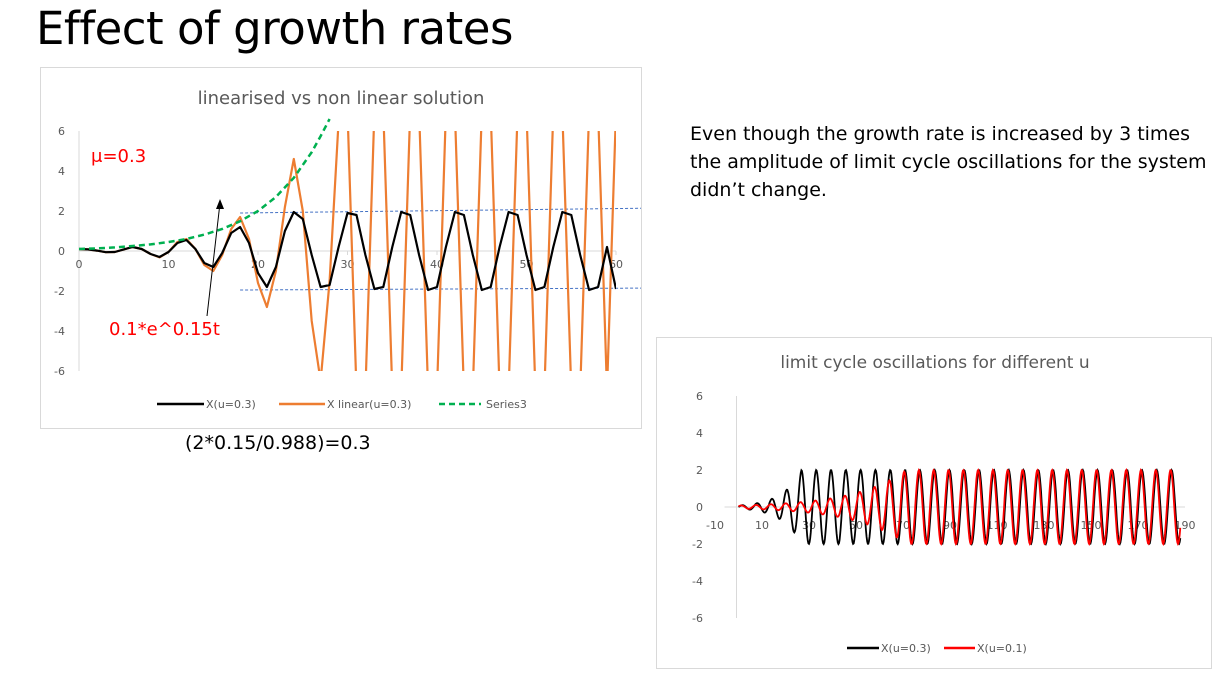 This screenshot has width=1222, height=680. What do you see at coordinates (169, 264) in the screenshot?
I see `chart1-x-tick-label: 10` at bounding box center [169, 264].